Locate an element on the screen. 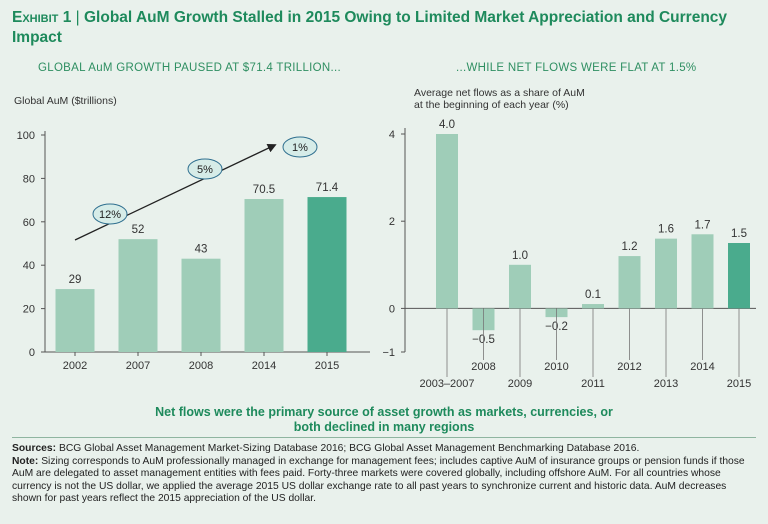 This screenshot has height=524, width=768. left-x-tick-label: 2015 is located at coordinates (327, 366).